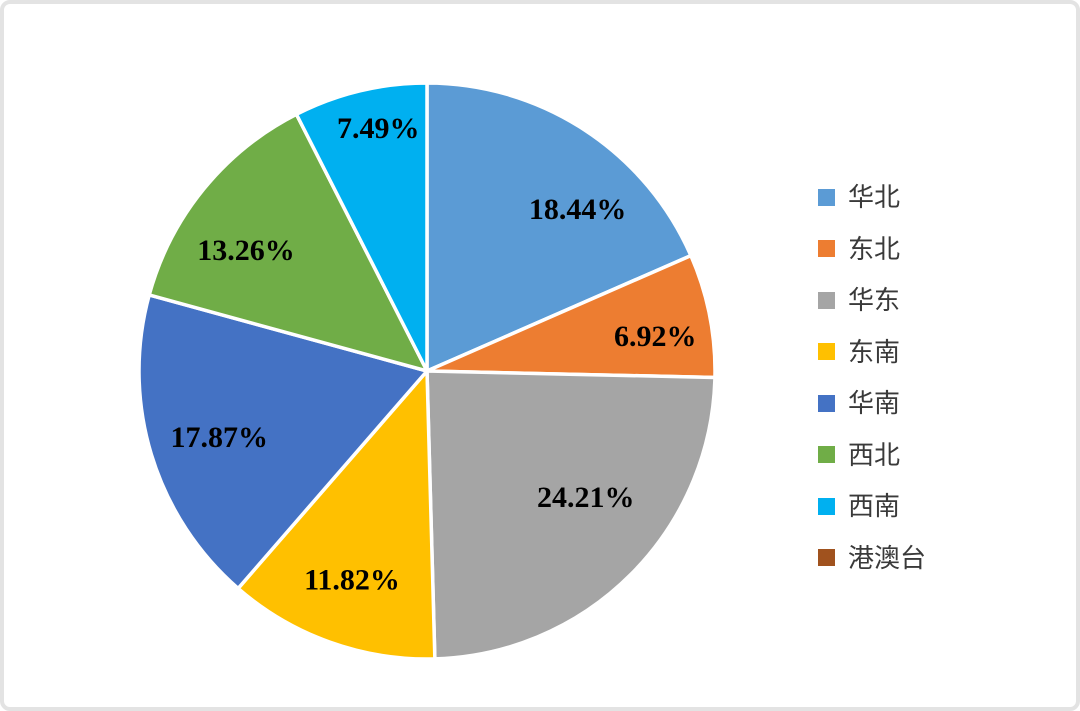 Image resolution: width=1080 pixels, height=711 pixels. Describe the element at coordinates (336, 515) in the screenshot. I see `pie-slice-东南` at that location.